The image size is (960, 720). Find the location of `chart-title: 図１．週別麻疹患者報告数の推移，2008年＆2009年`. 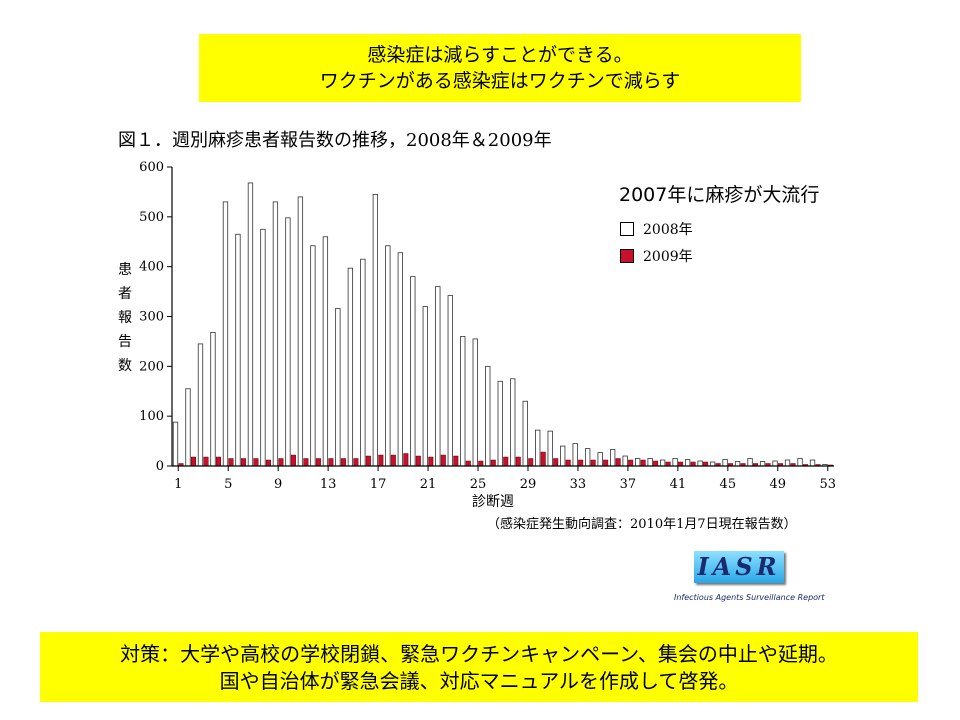

chart-title: 図１．週別麻疹患者報告数の推移，2008年＆2009年 is located at coordinates (335, 140).